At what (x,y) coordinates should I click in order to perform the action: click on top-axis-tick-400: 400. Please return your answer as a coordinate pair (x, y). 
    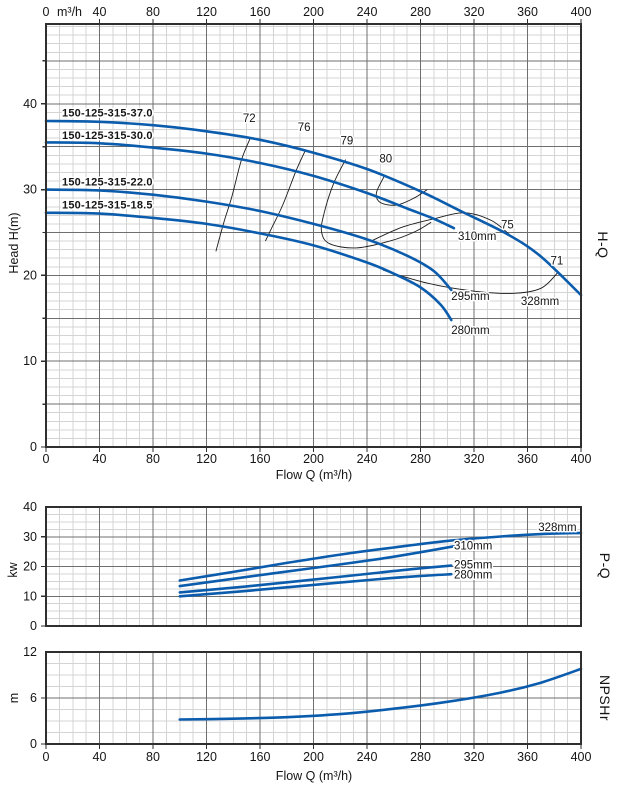
    Looking at the image, I should click on (581, 12).